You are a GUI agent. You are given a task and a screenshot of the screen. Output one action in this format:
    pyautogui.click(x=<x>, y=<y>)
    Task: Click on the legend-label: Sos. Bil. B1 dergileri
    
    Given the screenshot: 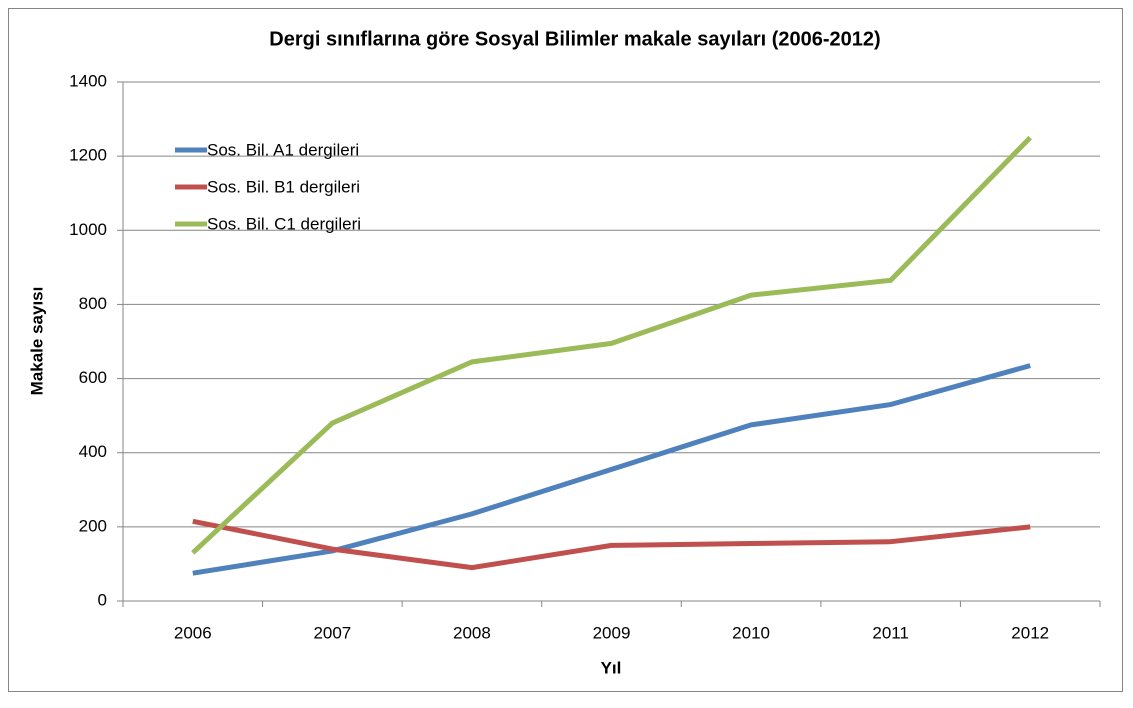 What is the action you would take?
    pyautogui.click(x=283, y=186)
    